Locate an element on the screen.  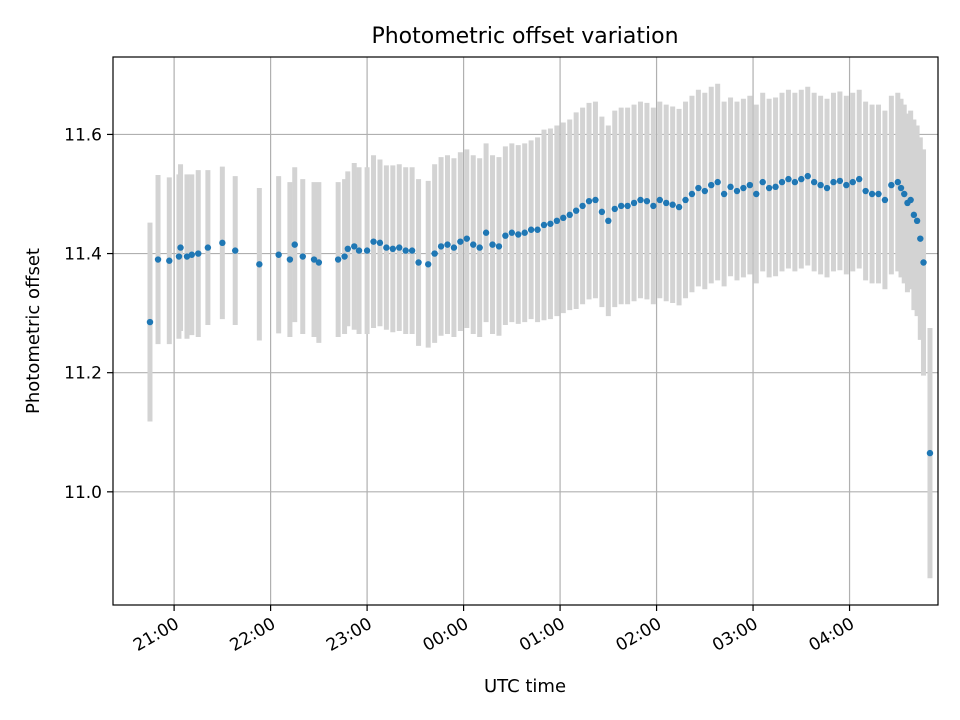
x-tick-label: 04:00 is located at coordinates (832, 635).